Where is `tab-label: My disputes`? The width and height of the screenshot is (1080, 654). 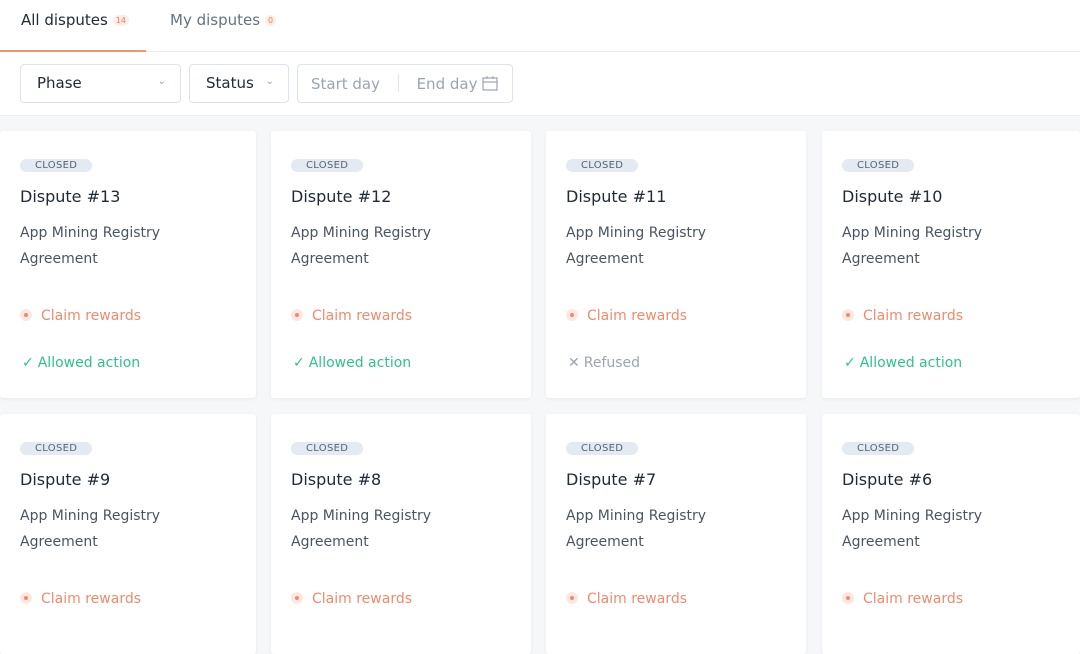
tab-label: My disputes is located at coordinates (215, 20).